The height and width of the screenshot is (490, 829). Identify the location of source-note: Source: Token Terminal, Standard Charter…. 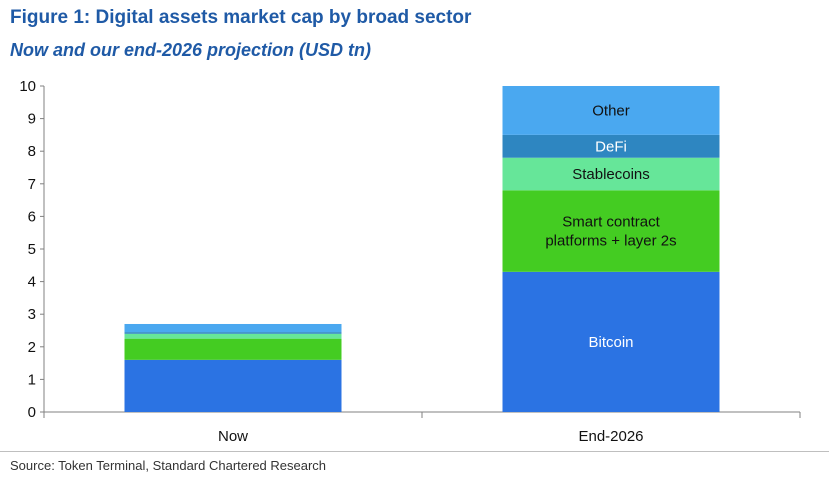
(168, 465).